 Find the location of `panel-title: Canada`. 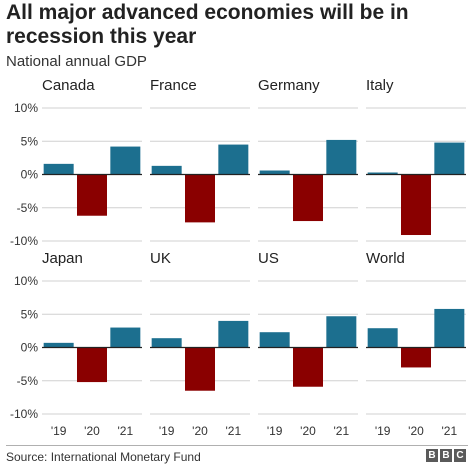

panel-title: Canada is located at coordinates (68, 85).